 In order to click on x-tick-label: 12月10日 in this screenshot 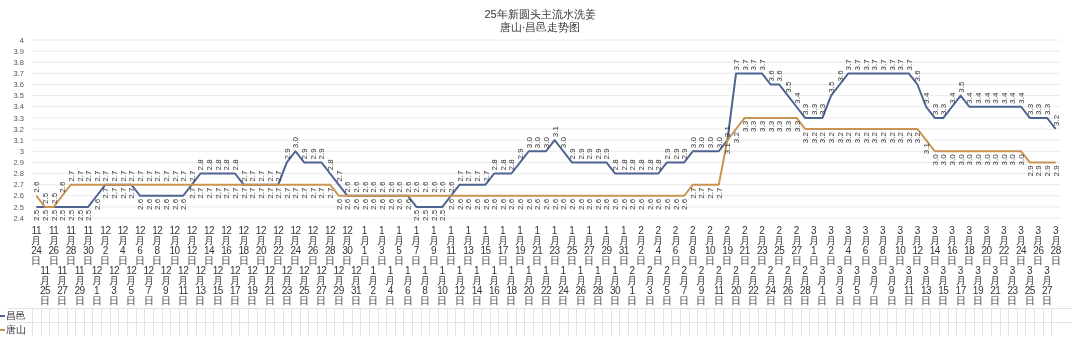, I will do `click(175, 245)`.